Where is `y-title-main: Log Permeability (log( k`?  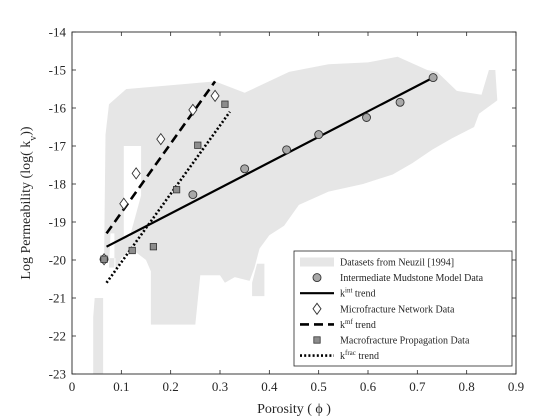
y-title-main: Log Permeability (log( k is located at coordinates (26, 210).